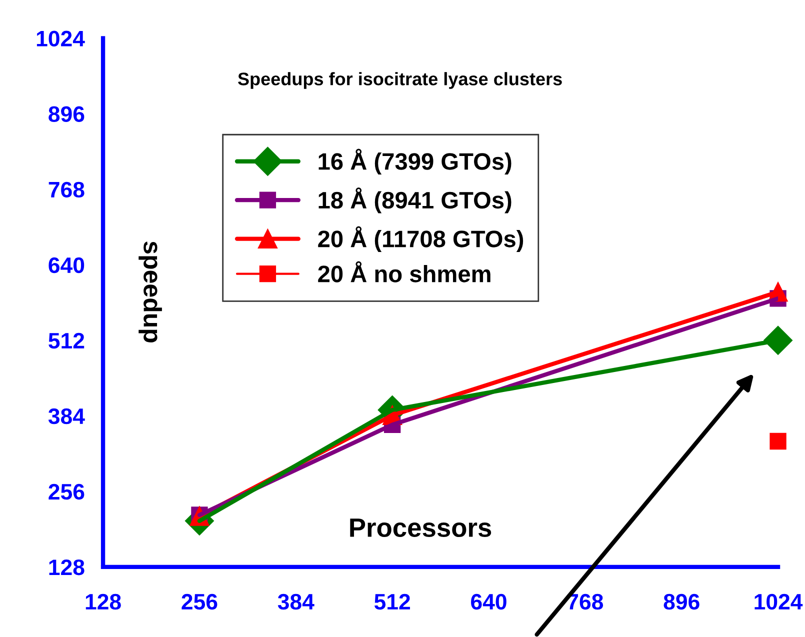 Image resolution: width=805 pixels, height=637 pixels. Describe the element at coordinates (60, 38) in the screenshot. I see `y-tick-label: 1024` at that location.